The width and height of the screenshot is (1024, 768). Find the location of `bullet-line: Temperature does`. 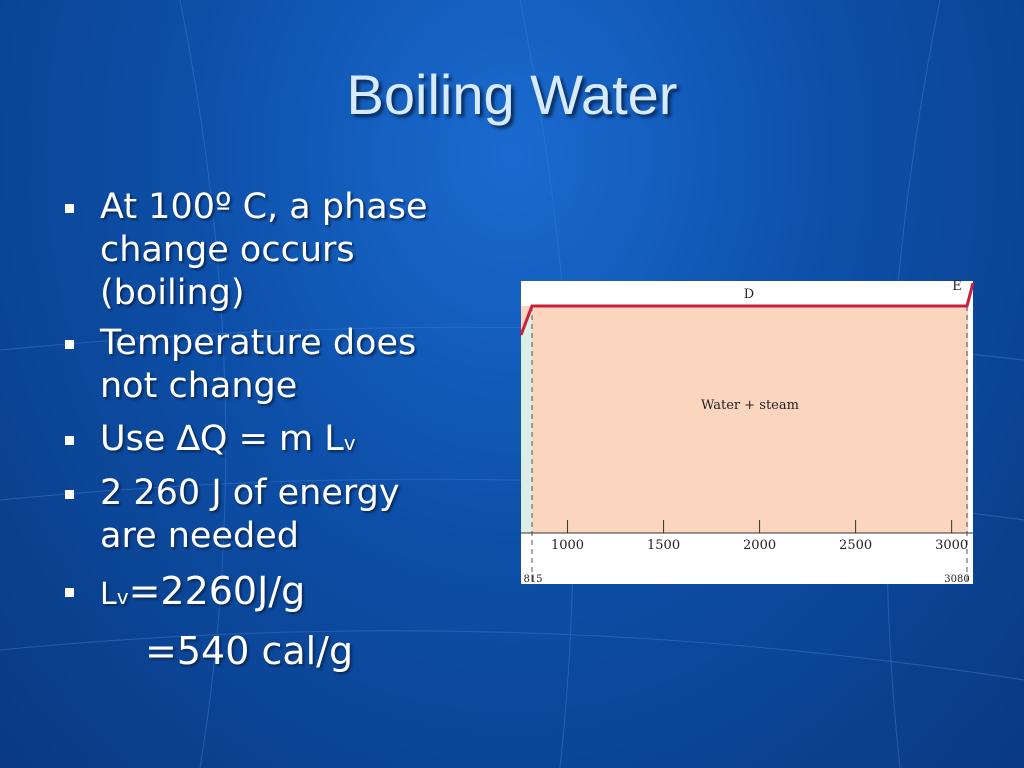

bullet-line: Temperature does is located at coordinates (258, 343).